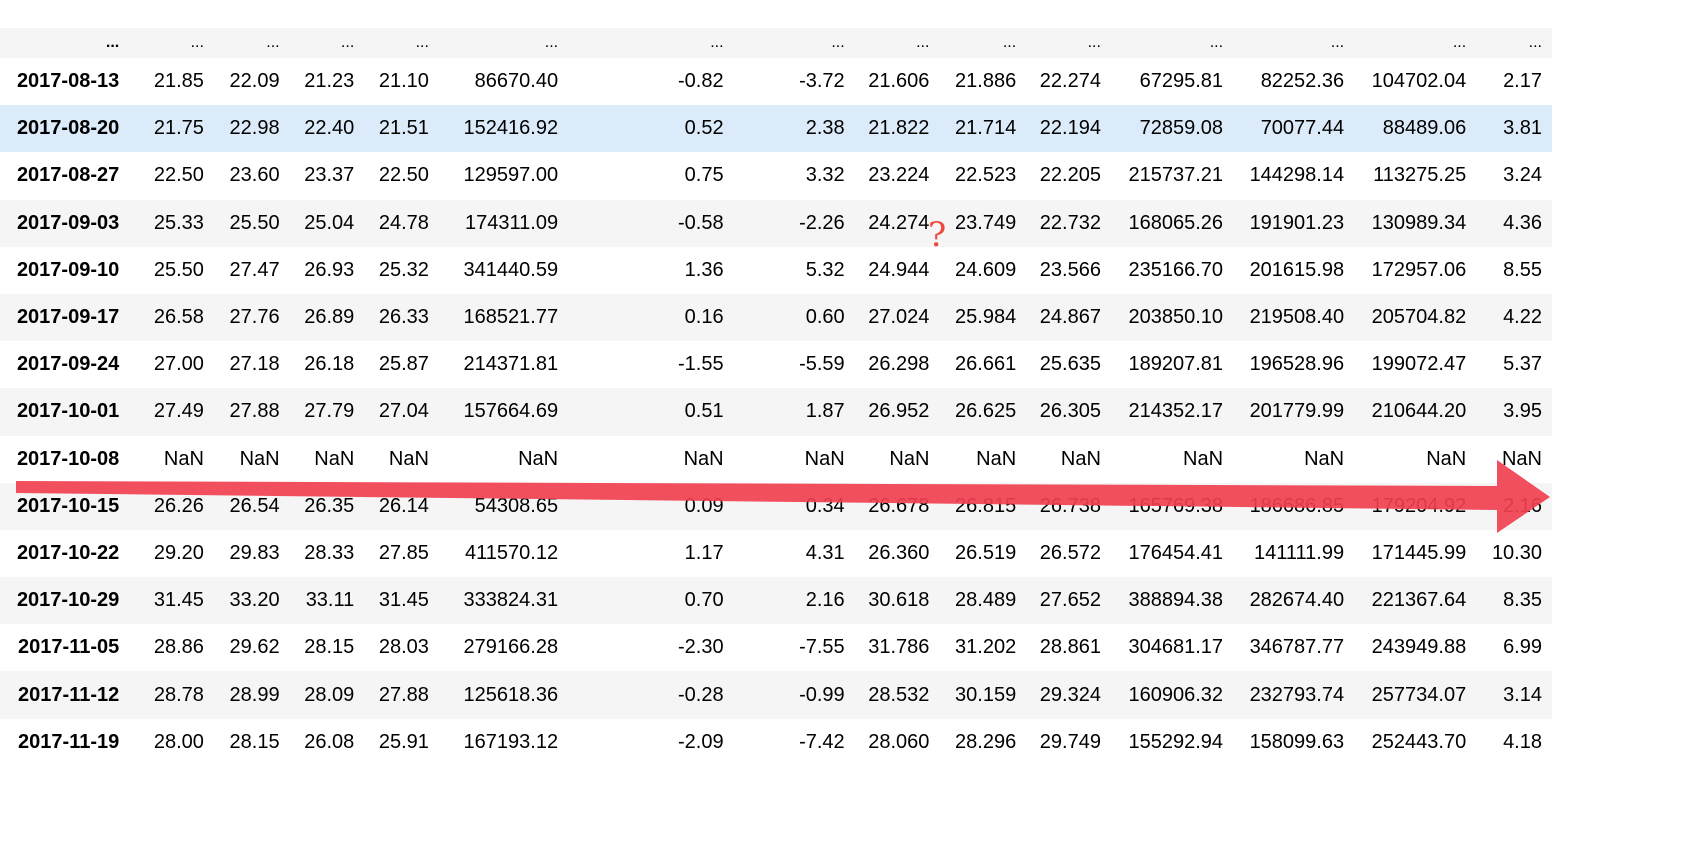  Describe the element at coordinates (254, 269) in the screenshot. I see `table-cell: 27.47` at that location.